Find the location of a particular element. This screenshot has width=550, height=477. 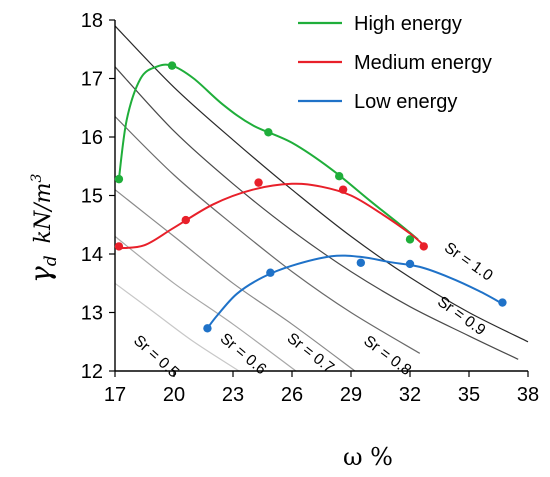

saturation-label: Sr = 0.5 is located at coordinates (156, 356).